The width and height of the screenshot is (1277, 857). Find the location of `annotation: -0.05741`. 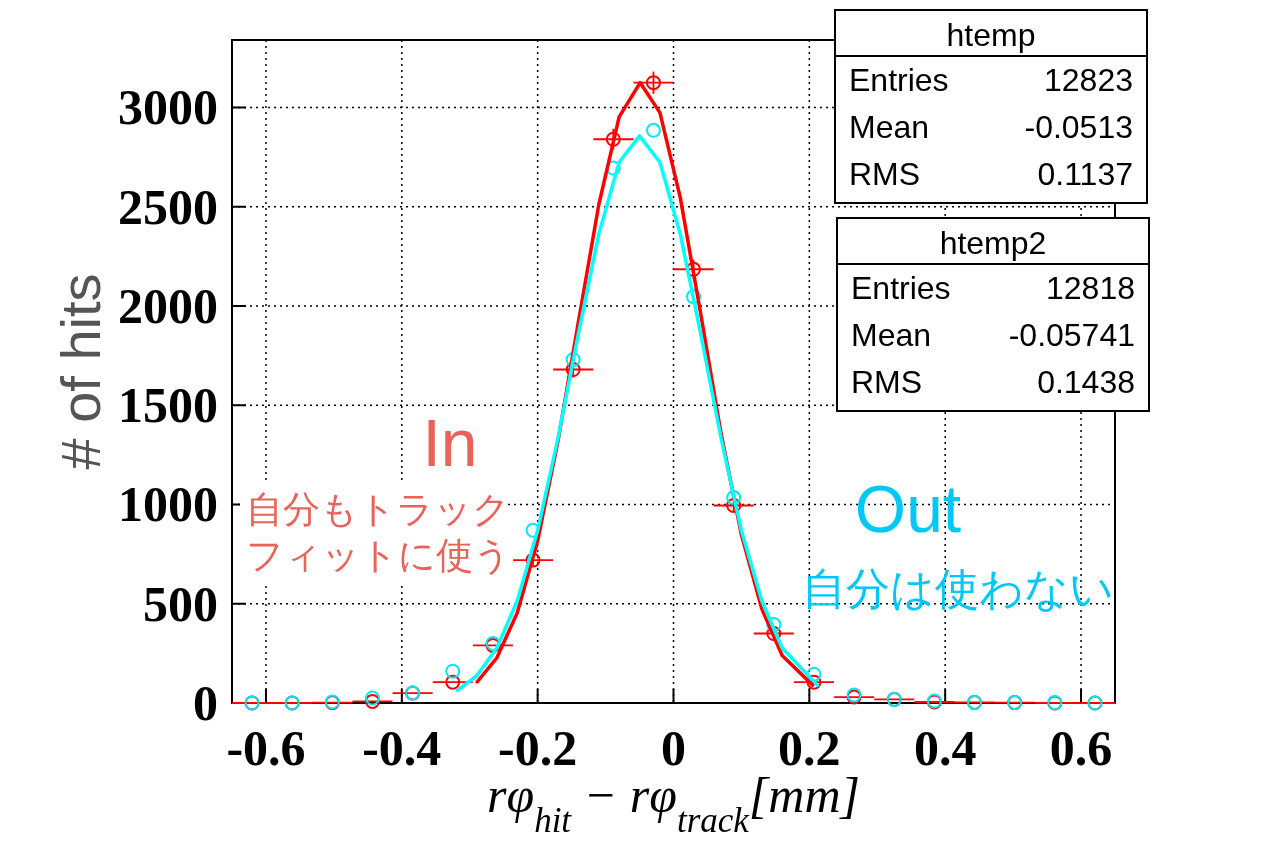

annotation: -0.05741 is located at coordinates (1071, 335).